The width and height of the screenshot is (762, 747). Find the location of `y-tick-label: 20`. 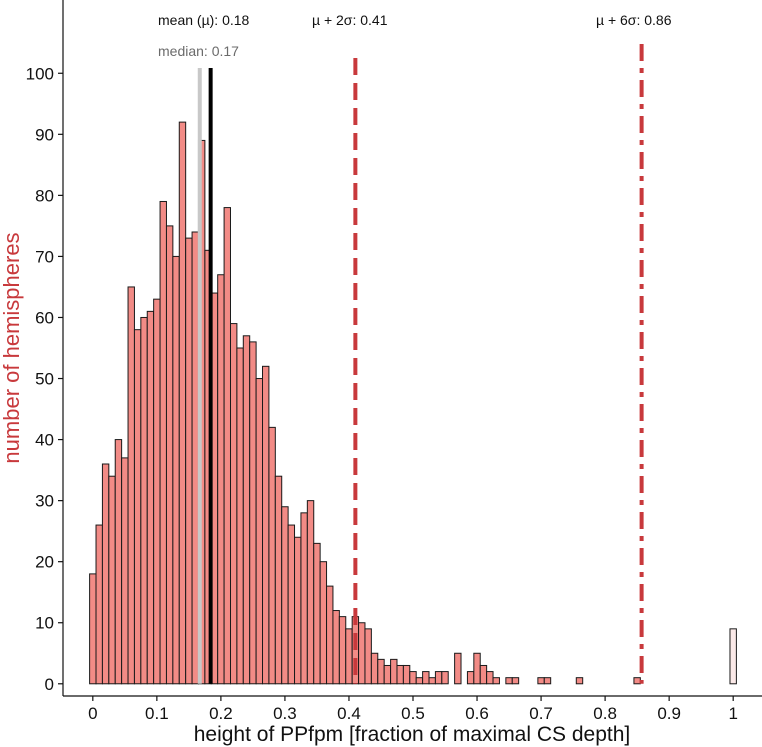

y-tick-label: 20 is located at coordinates (44, 562).